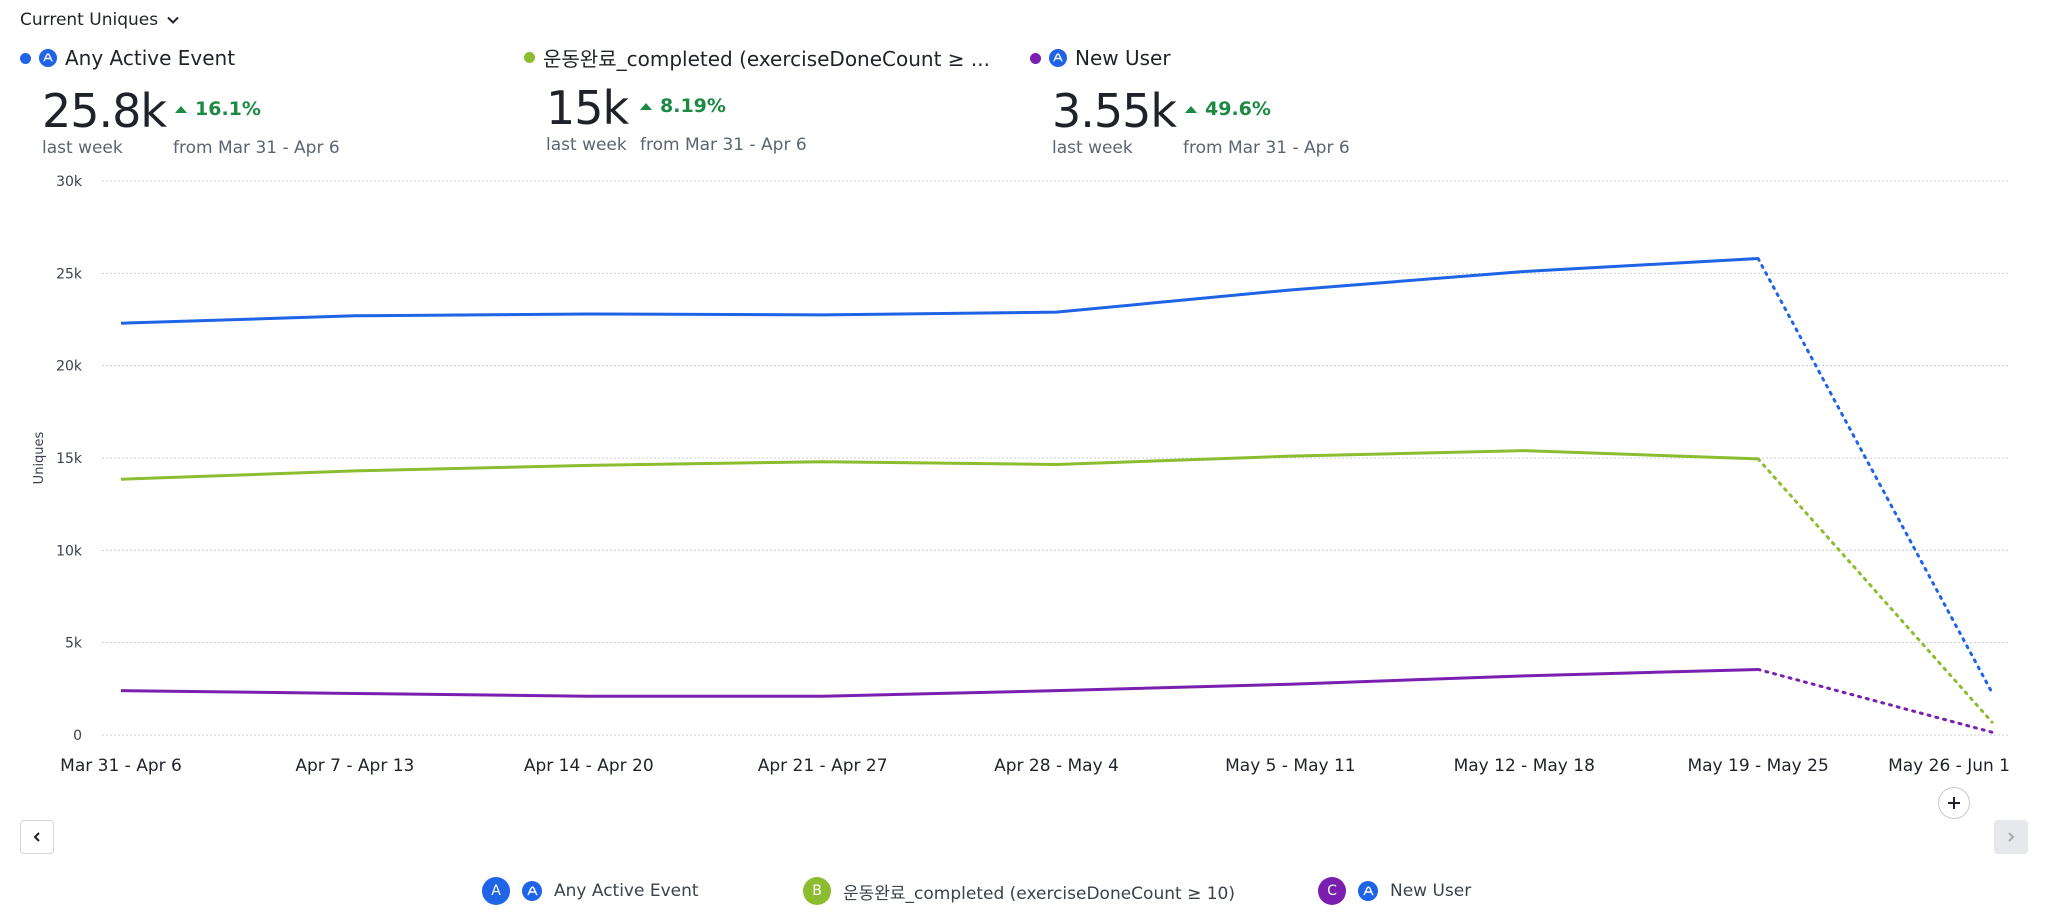 The image size is (2048, 917). Describe the element at coordinates (74, 644) in the screenshot. I see `y-tick-label: 5k` at that location.